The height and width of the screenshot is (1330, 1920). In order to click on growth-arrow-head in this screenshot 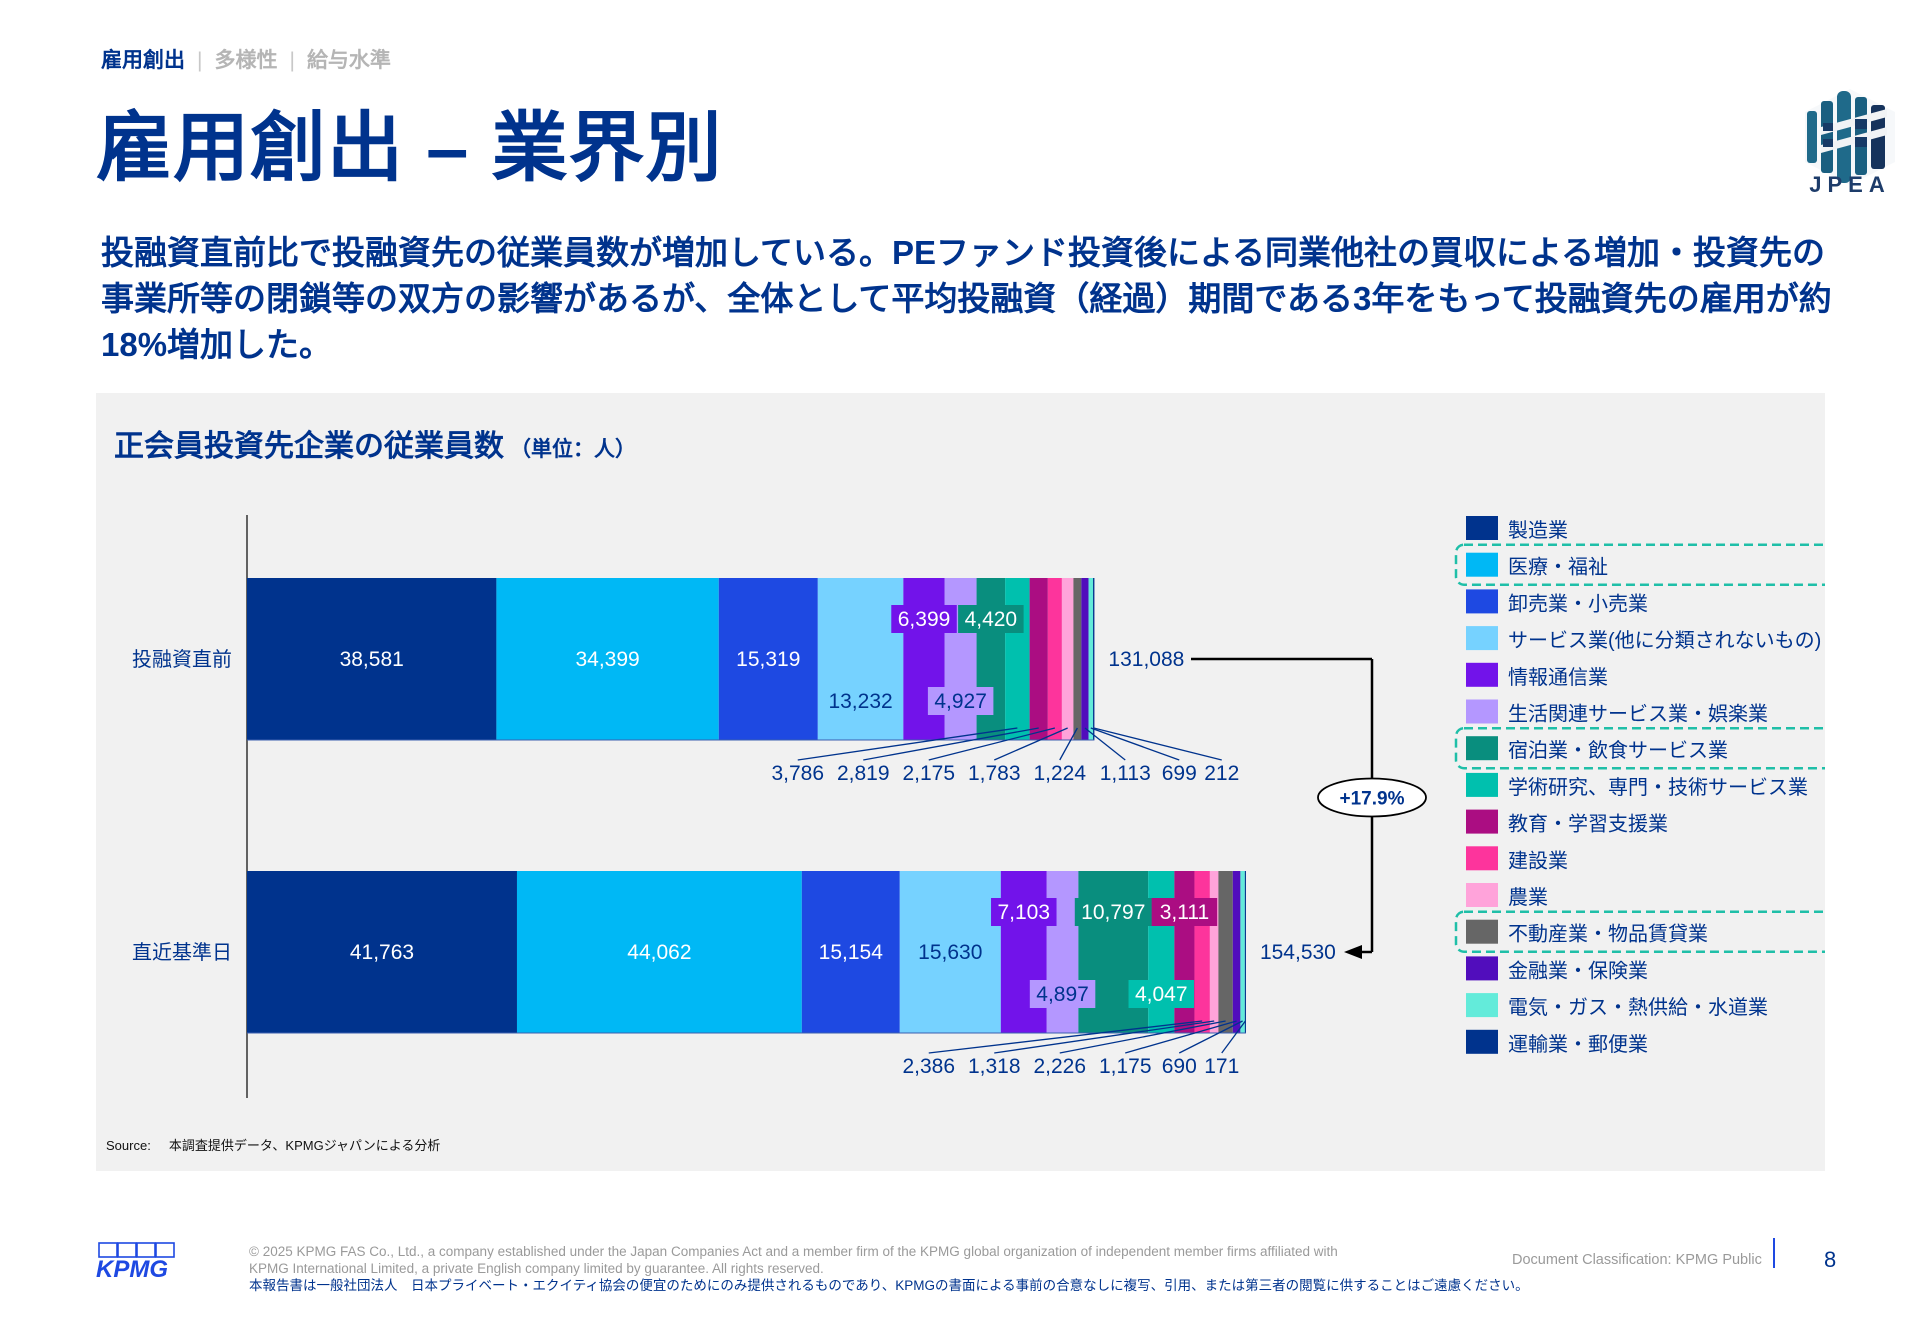, I will do `click(1353, 952)`.